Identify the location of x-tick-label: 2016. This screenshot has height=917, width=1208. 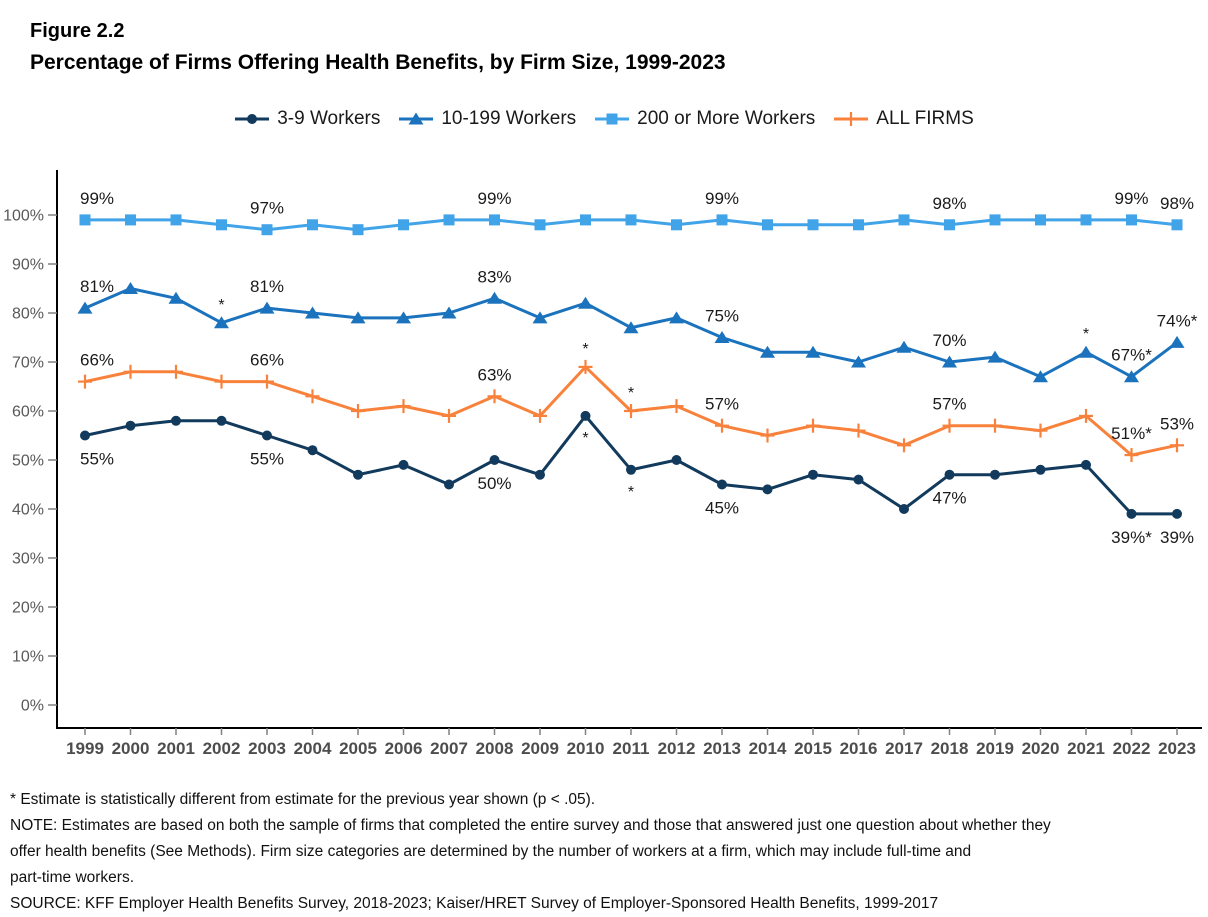
(859, 748).